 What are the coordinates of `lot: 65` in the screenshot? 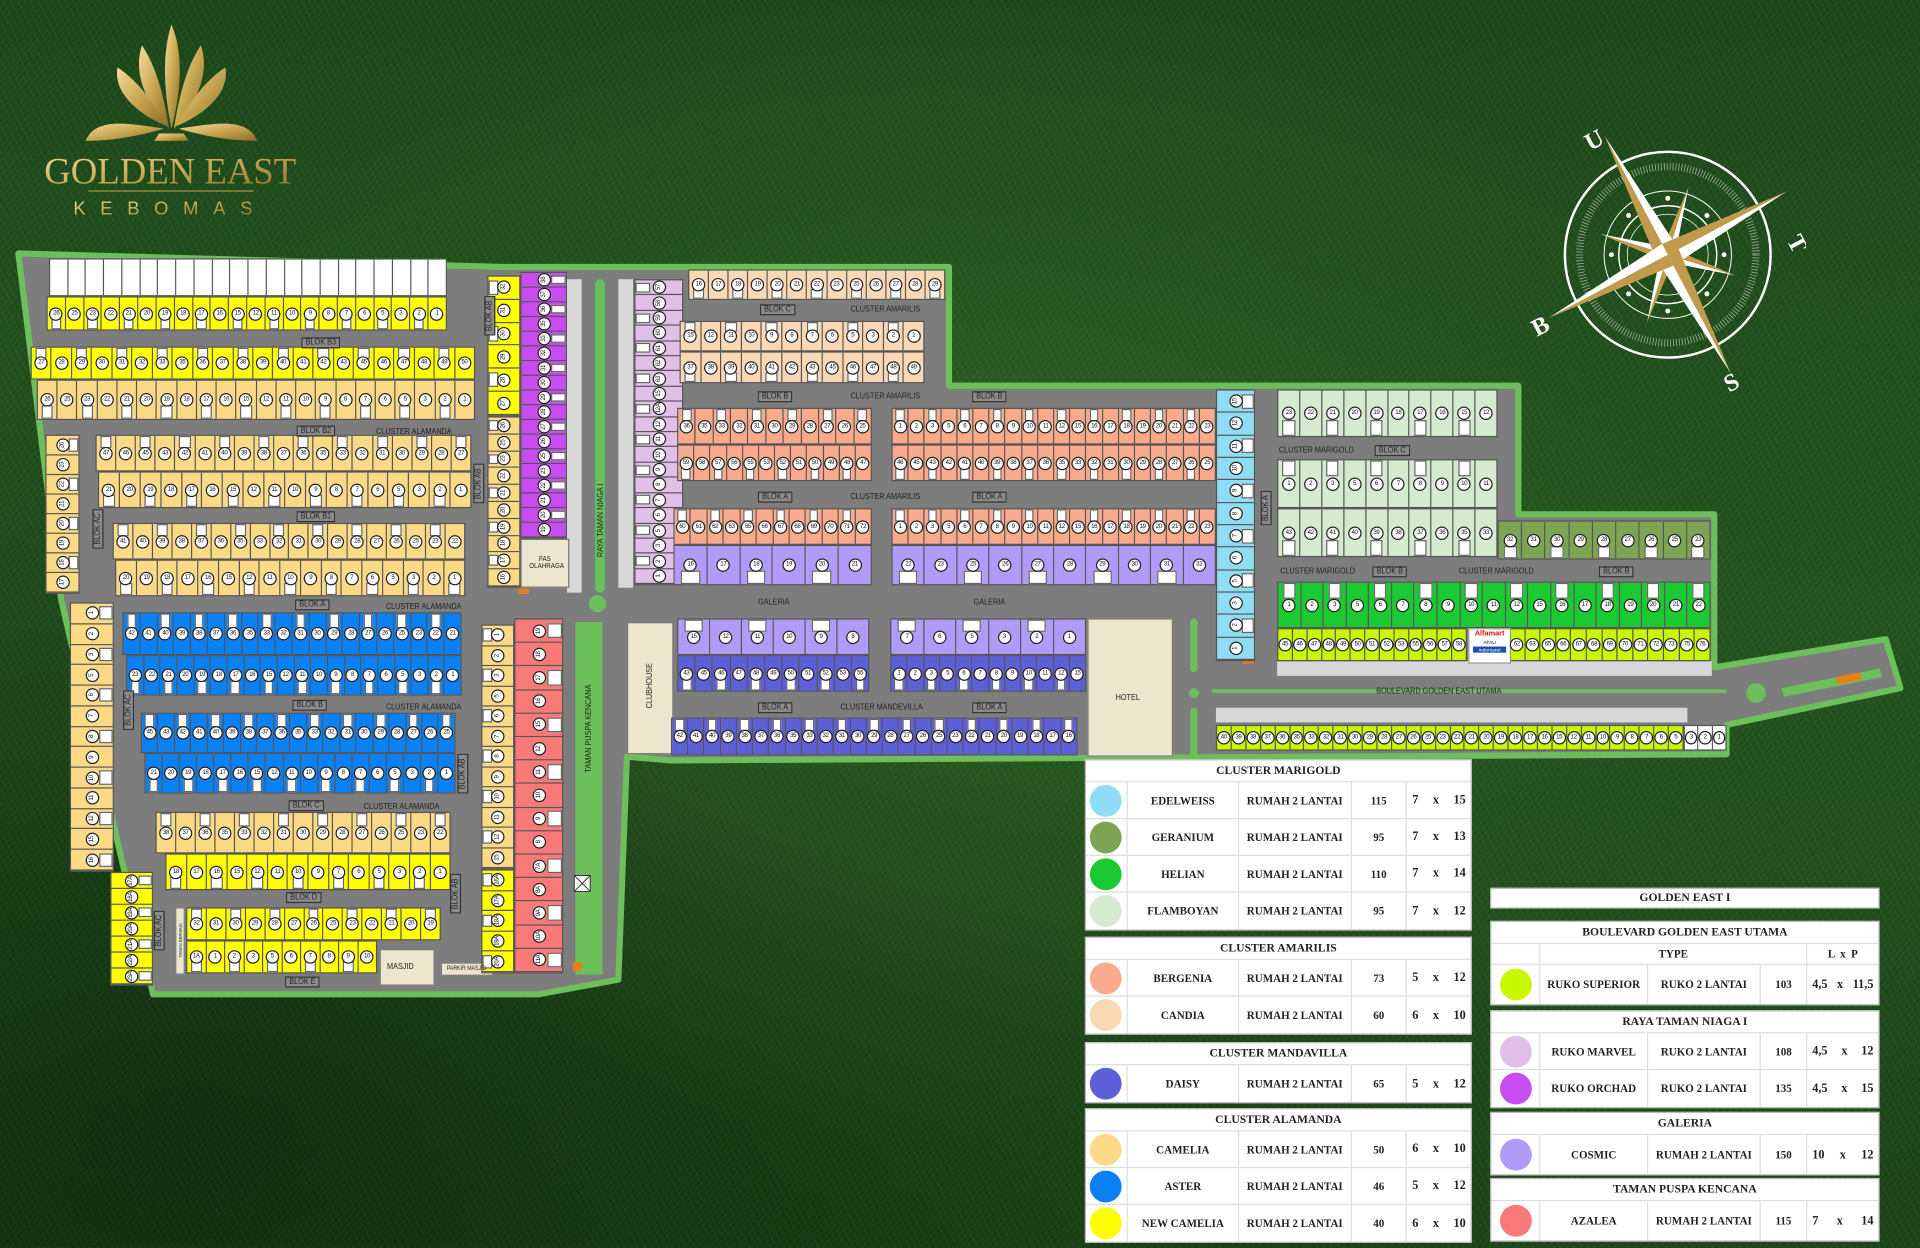 It's located at (1548, 645).